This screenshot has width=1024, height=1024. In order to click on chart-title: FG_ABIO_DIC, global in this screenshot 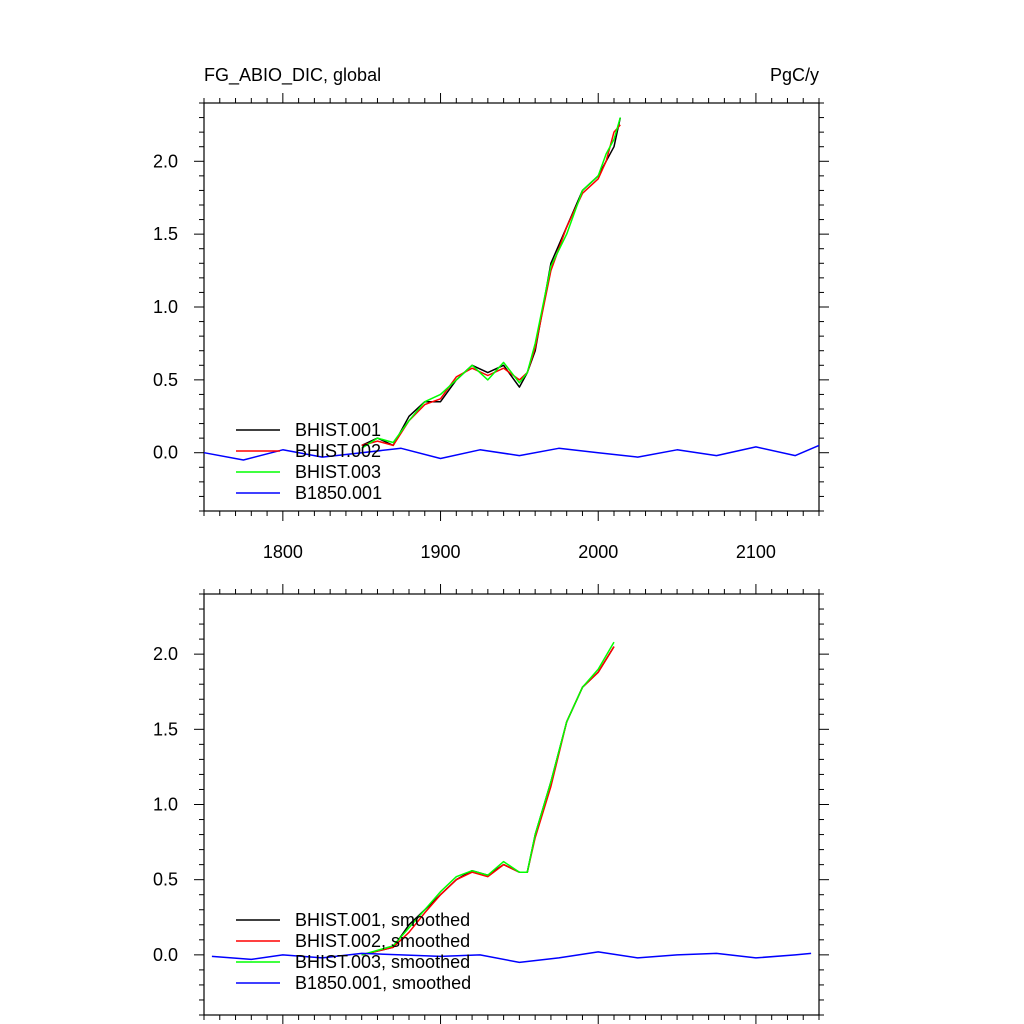, I will do `click(292, 75)`.